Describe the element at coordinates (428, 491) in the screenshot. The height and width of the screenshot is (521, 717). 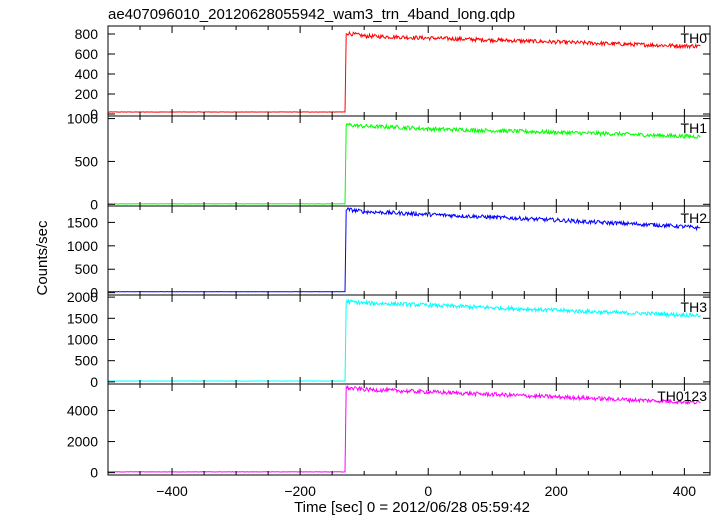
I see `x-tick-label: 0` at that location.